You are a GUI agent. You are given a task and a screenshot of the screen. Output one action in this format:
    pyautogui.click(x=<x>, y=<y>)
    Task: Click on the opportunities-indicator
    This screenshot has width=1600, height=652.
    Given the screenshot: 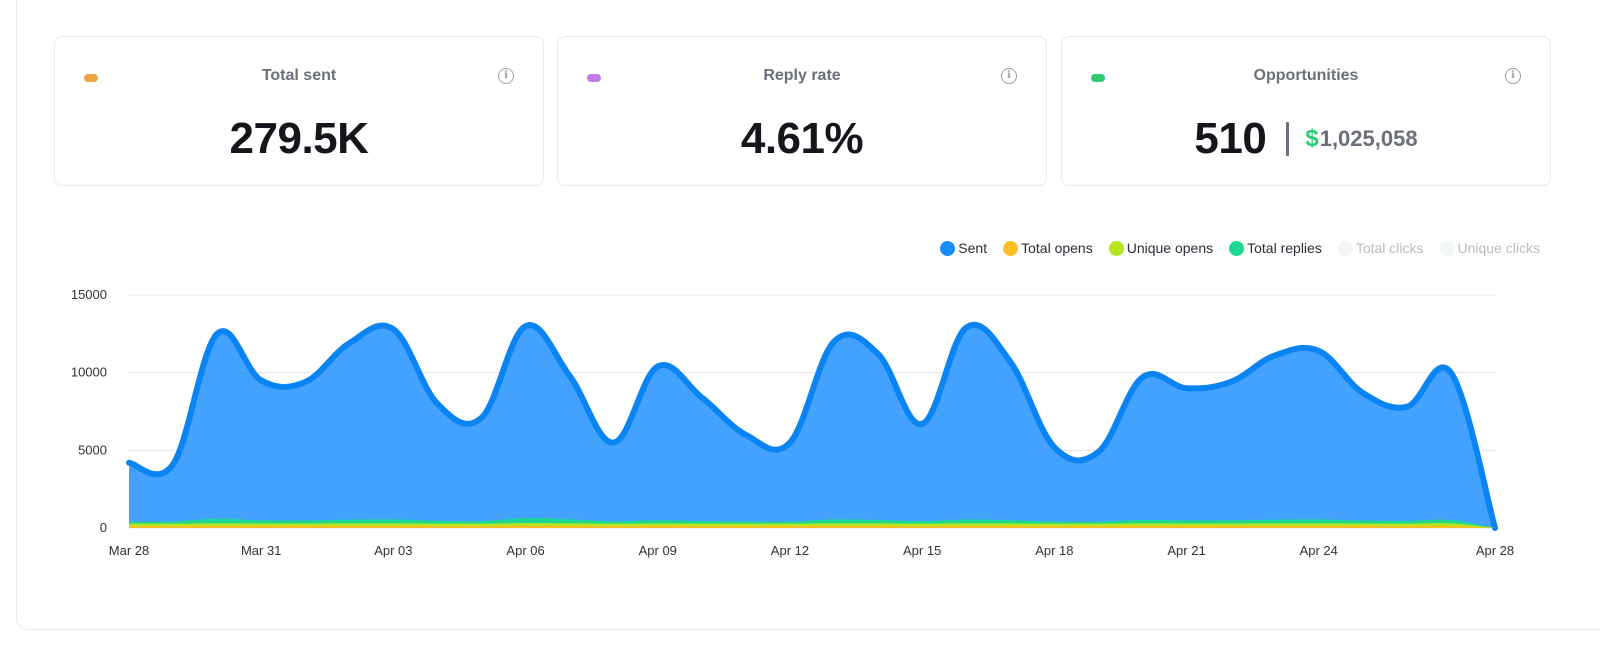 What is the action you would take?
    pyautogui.click(x=1098, y=78)
    